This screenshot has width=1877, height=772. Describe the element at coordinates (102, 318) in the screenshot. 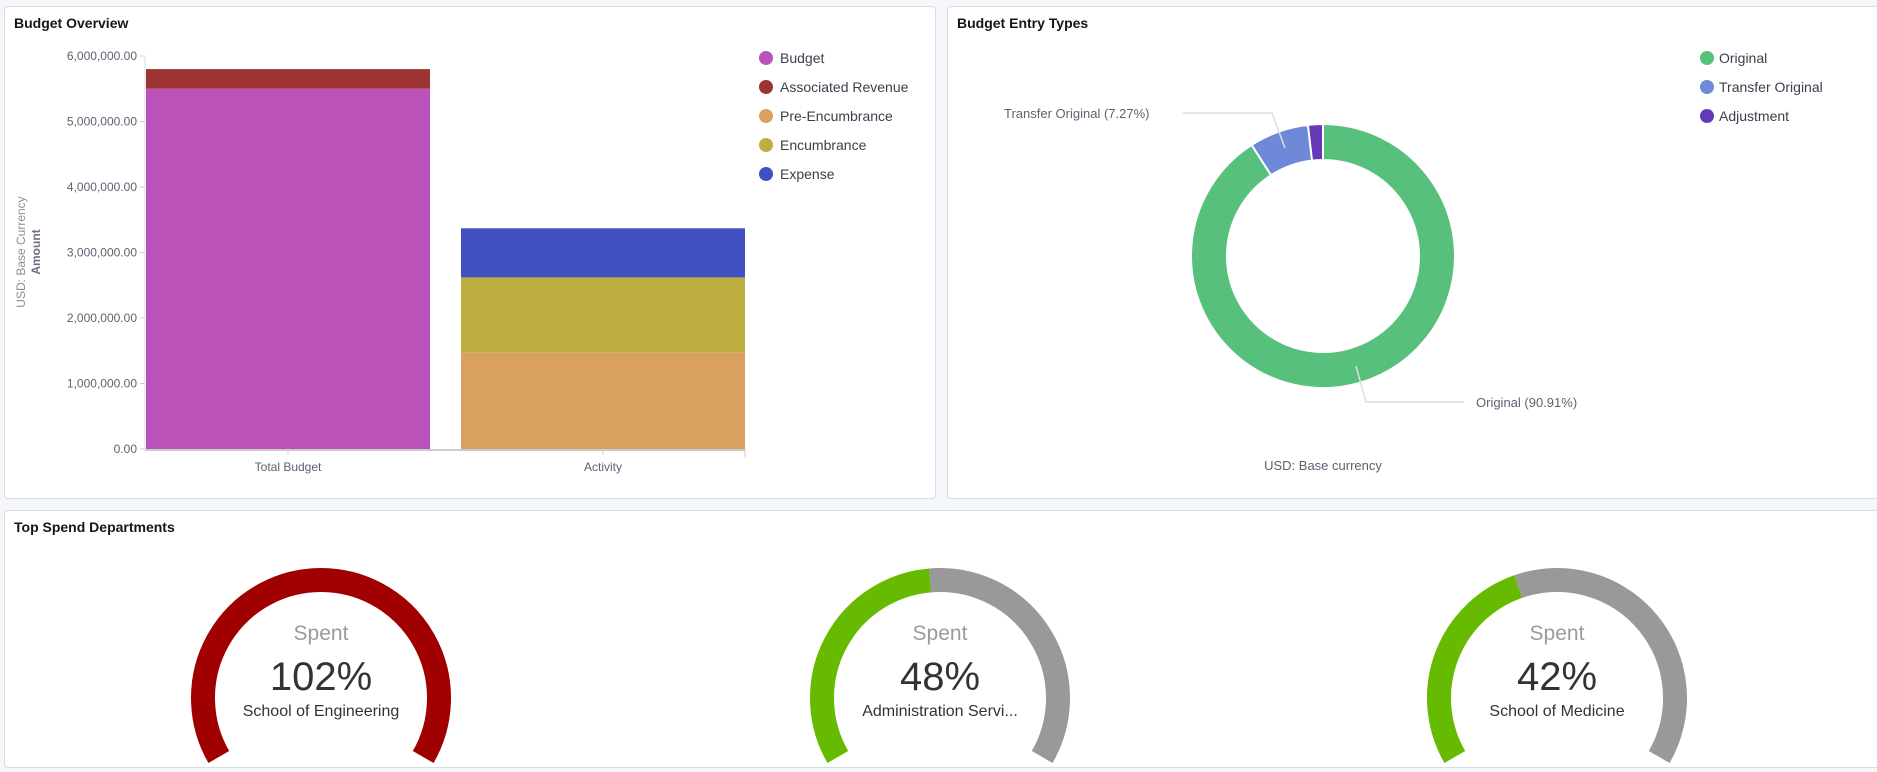

I see `y-tick-label: 2,000,000.00` at that location.